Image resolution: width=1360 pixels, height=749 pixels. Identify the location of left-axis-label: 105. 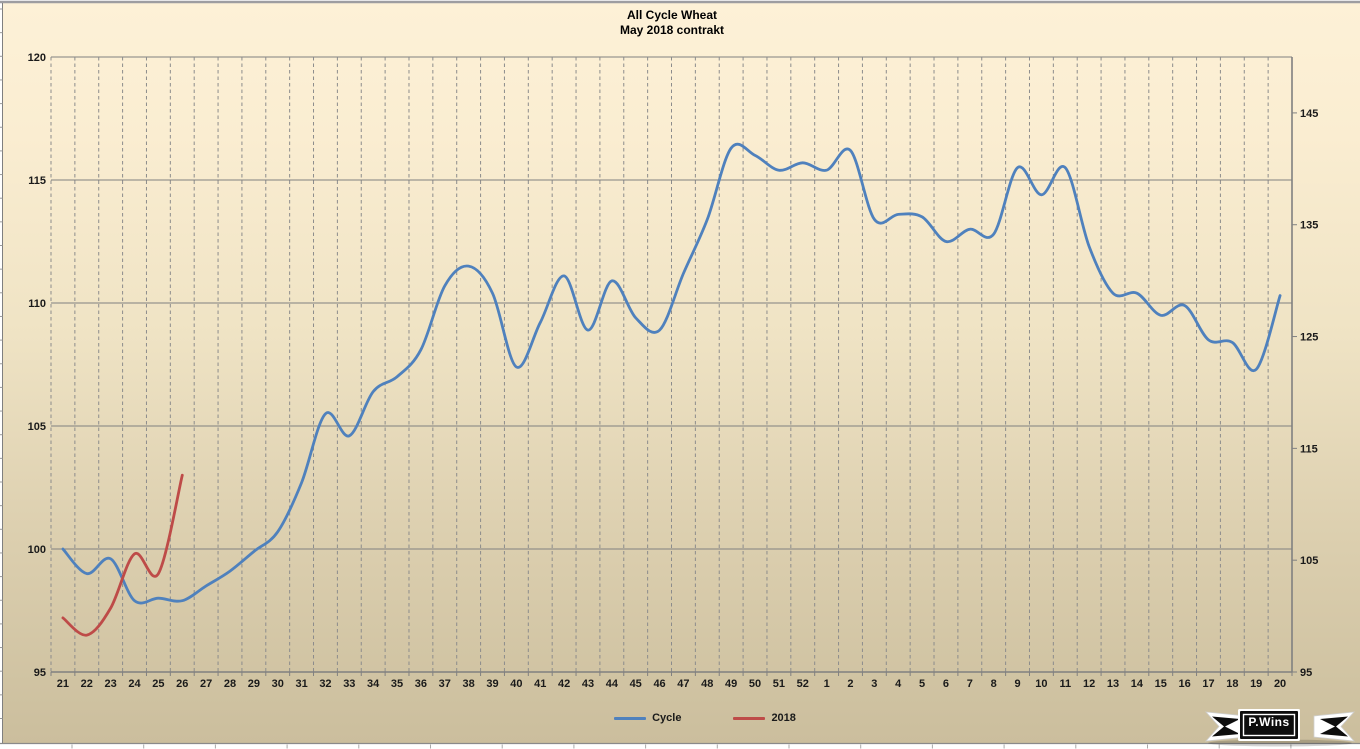
(37, 427).